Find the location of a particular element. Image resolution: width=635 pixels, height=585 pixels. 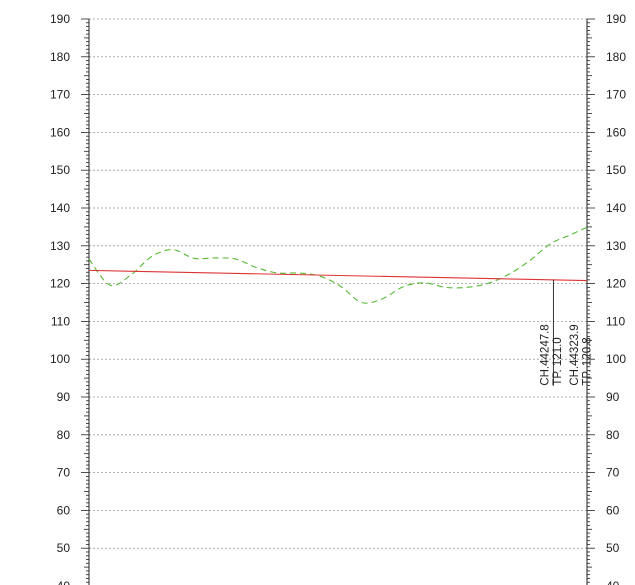

y-tick-label-right: 140 is located at coordinates (616, 208).